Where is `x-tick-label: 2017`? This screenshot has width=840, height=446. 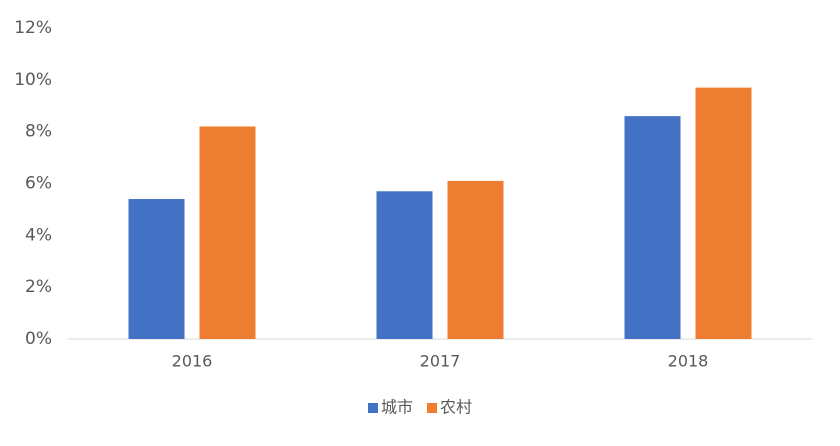 x-tick-label: 2017 is located at coordinates (440, 361).